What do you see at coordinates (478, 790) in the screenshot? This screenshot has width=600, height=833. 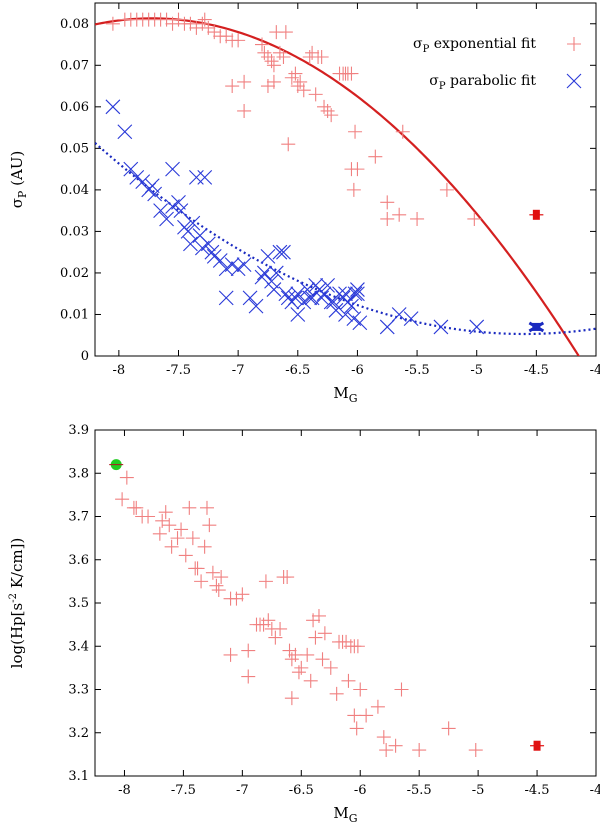 I see `x-tick-label: -5` at bounding box center [478, 790].